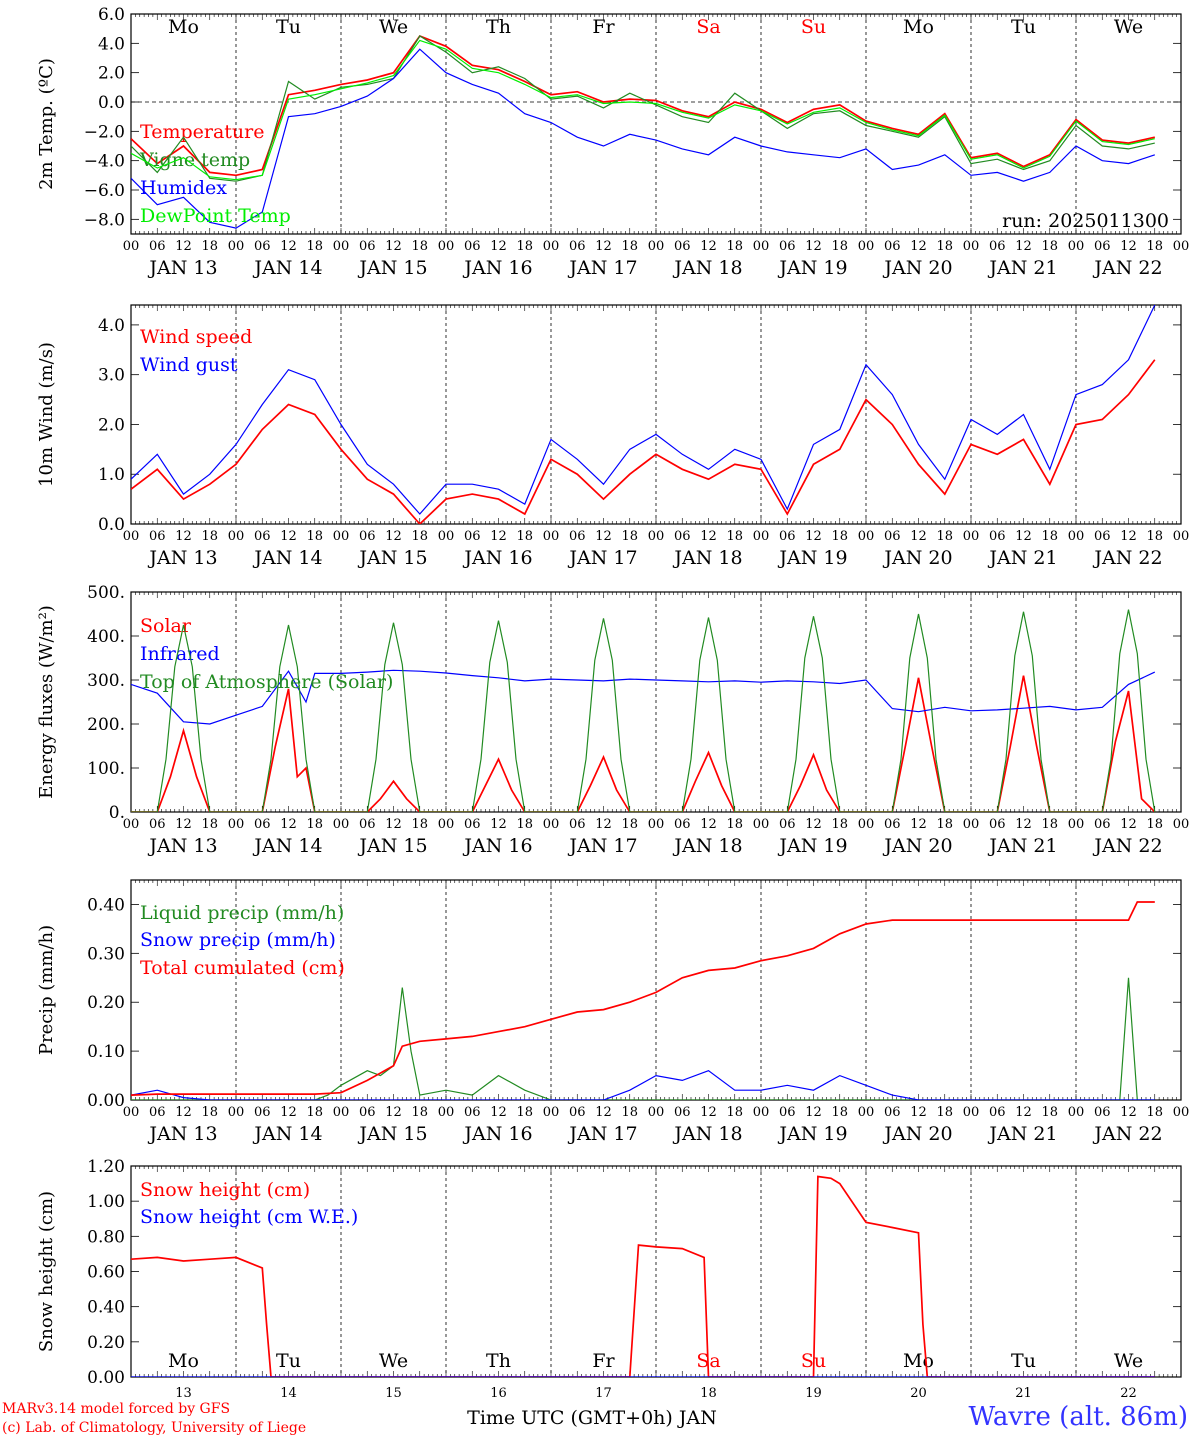 The image size is (1194, 1440). What do you see at coordinates (46, 124) in the screenshot?
I see `y-axis-label: 2m Temp. (ºC)` at bounding box center [46, 124].